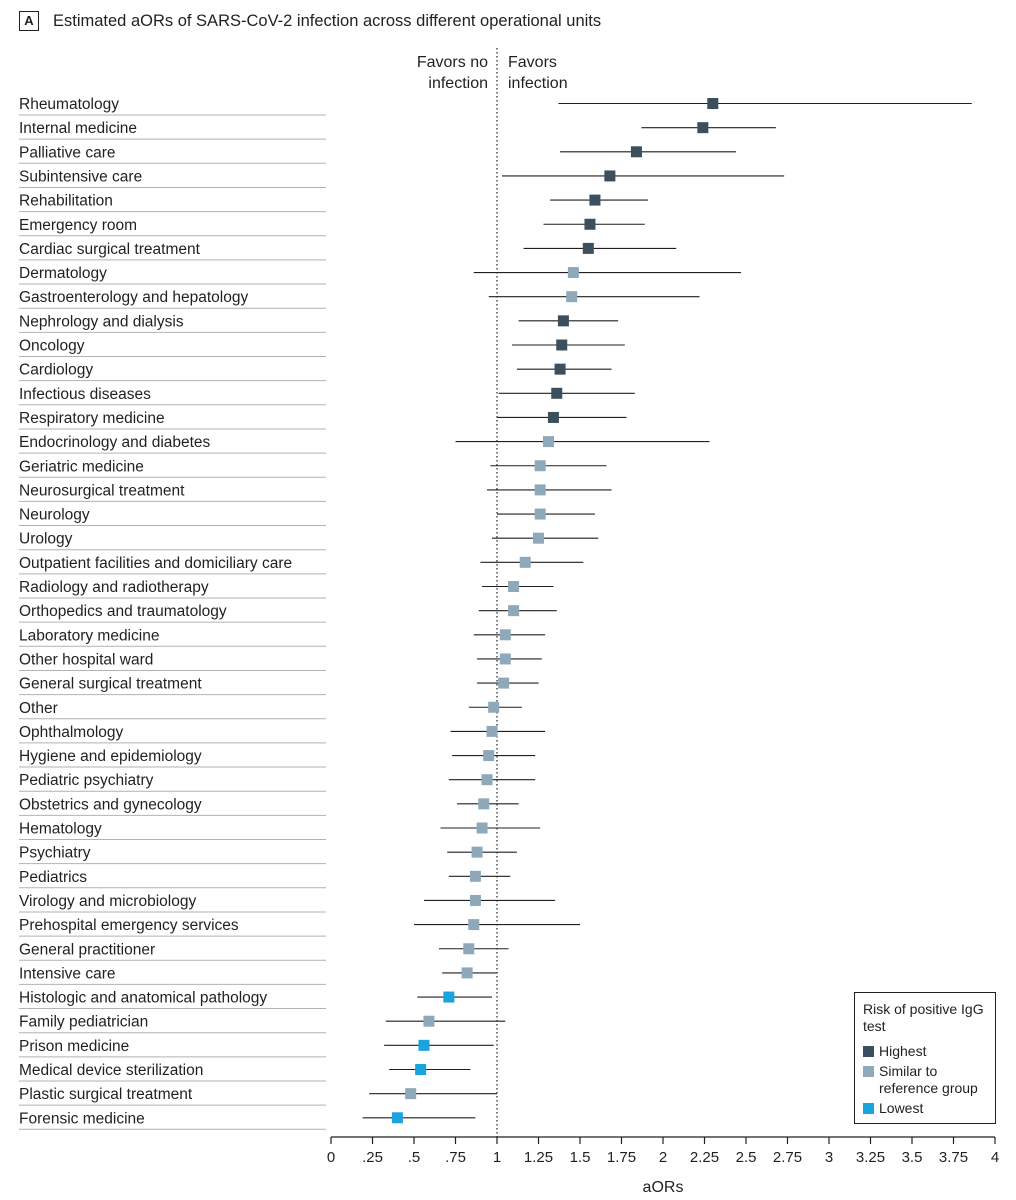  I want to click on row-label: Radiology and radiotherapy, so click(114, 587).